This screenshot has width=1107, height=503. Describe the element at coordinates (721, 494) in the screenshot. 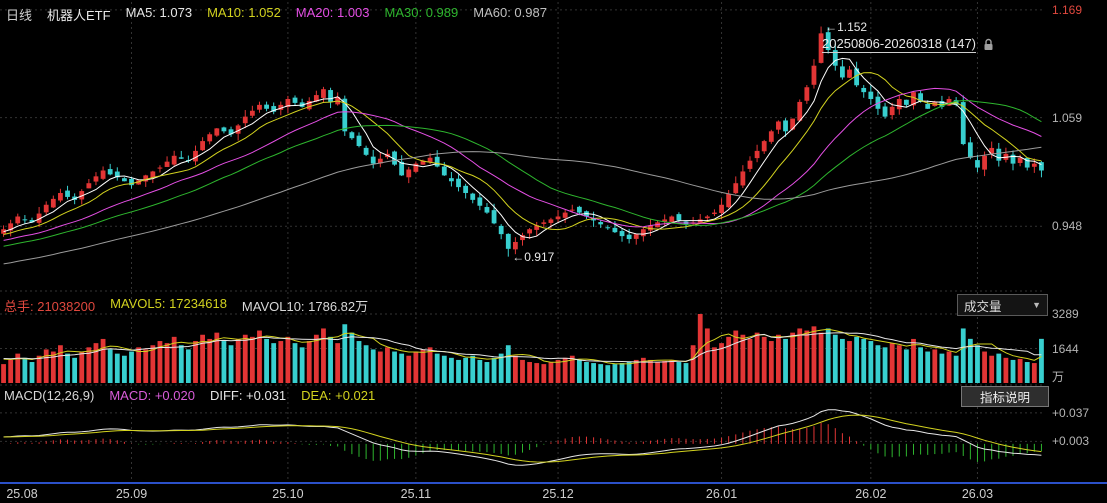

I see `time-axis-label: 26.01` at that location.